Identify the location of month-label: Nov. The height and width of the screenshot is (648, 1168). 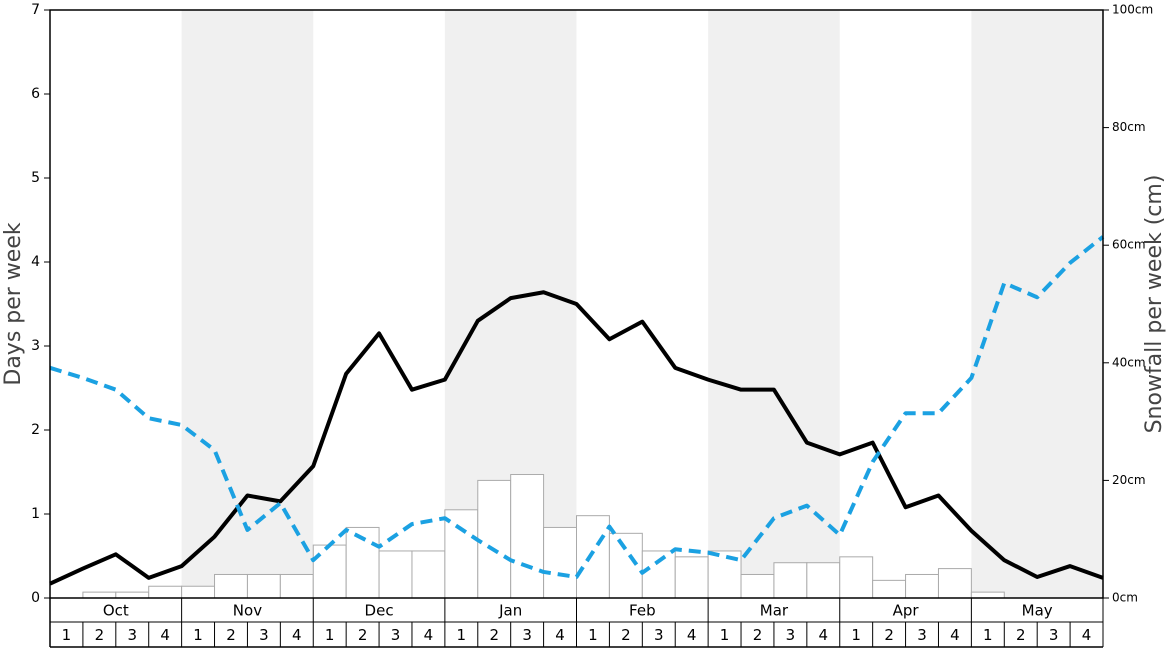
(247, 611).